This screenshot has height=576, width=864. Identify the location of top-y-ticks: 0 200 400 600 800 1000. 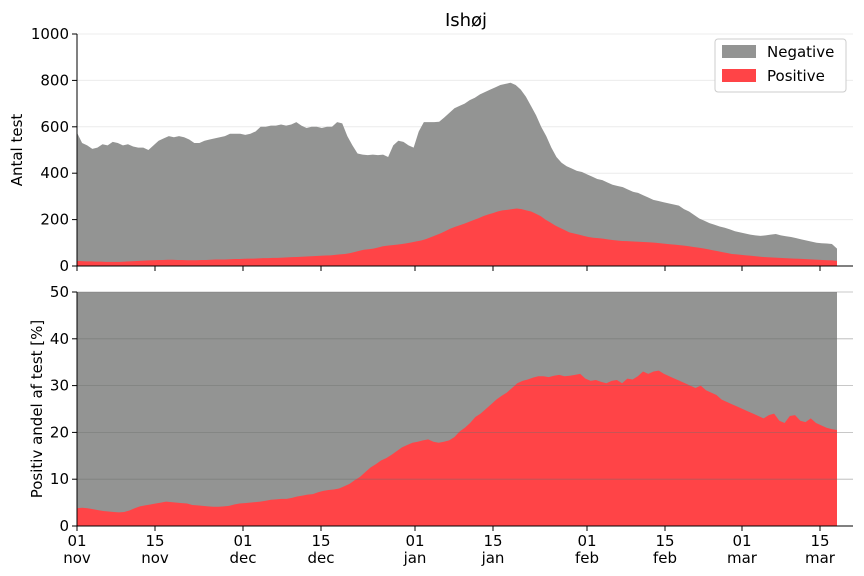
(54, 150).